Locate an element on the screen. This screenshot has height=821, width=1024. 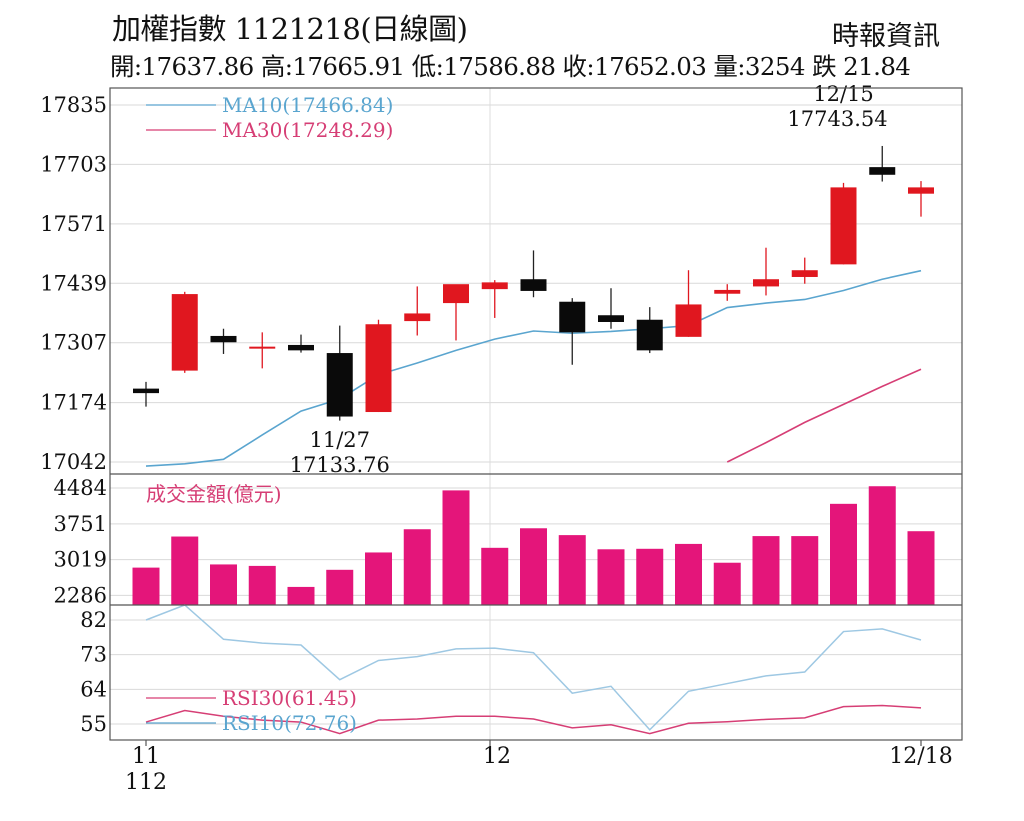
rsi-tick-label: 64 is located at coordinates (93, 689).